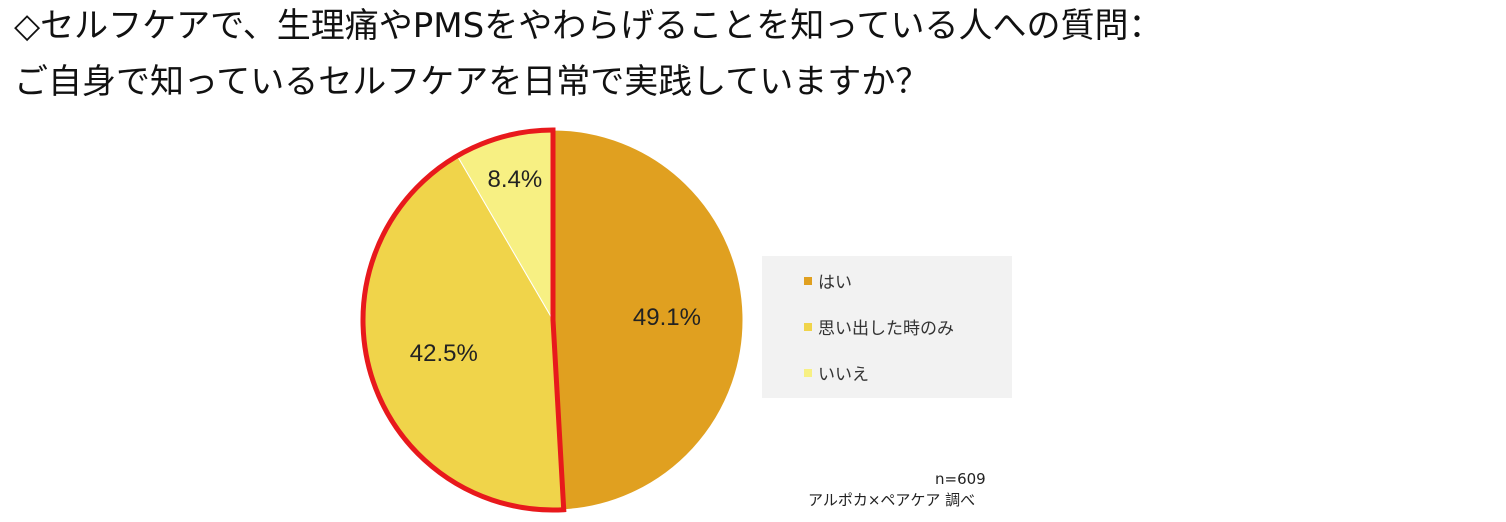 This screenshot has height=522, width=1506. Describe the element at coordinates (892, 500) in the screenshot. I see `source-note: アルポカ×ペアケア 調べ` at that location.